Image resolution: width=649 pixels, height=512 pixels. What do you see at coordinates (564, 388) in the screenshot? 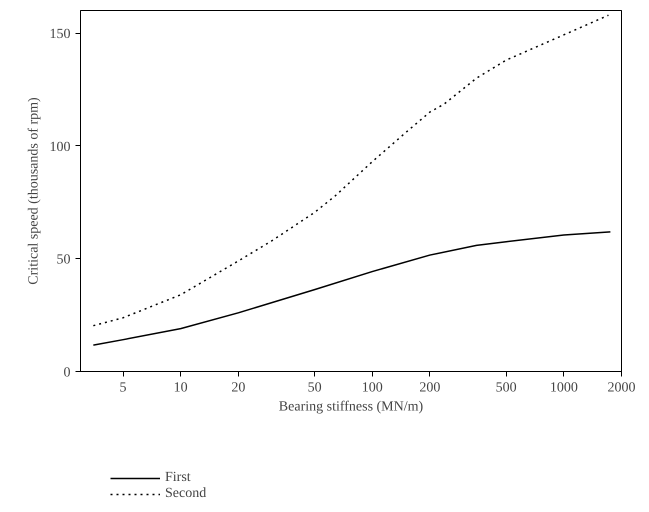
I see `x-tick-label: 1000` at bounding box center [564, 388].